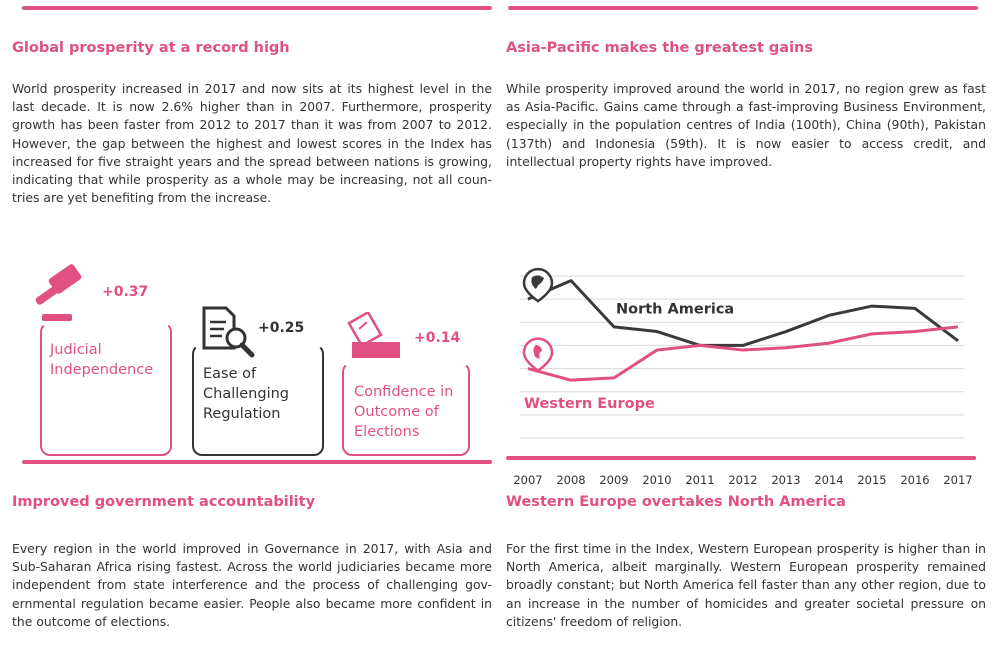 The height and width of the screenshot is (648, 1000). What do you see at coordinates (404, 412) in the screenshot?
I see `label-confidence-elections: Confidence in Outcome of Elections` at bounding box center [404, 412].